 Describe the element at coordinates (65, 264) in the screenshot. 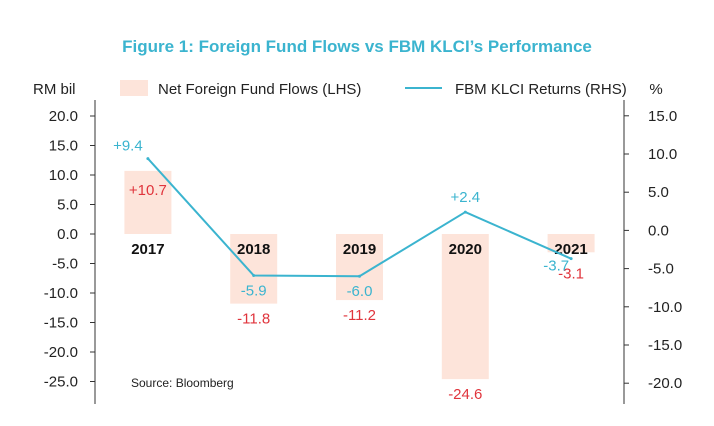

I see `left-tick-label: -5.0` at that location.